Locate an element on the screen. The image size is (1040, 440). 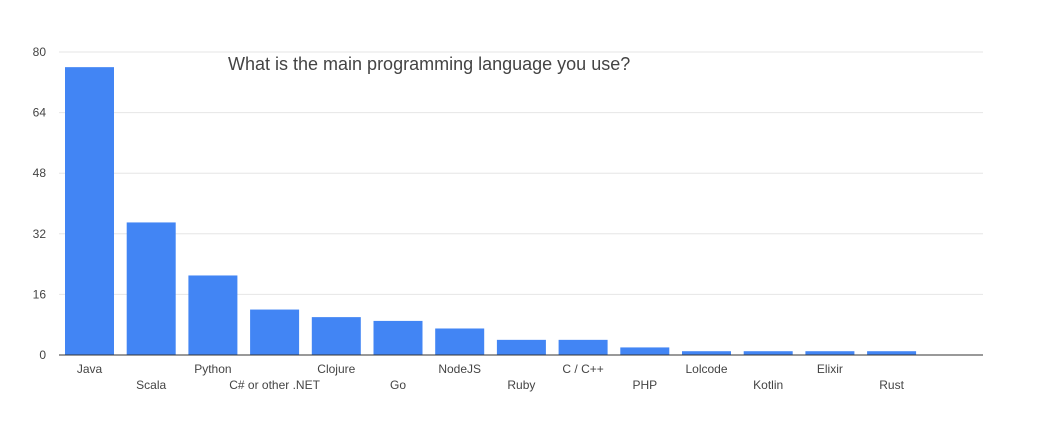
x-category-label: NodeJS is located at coordinates (459, 369).